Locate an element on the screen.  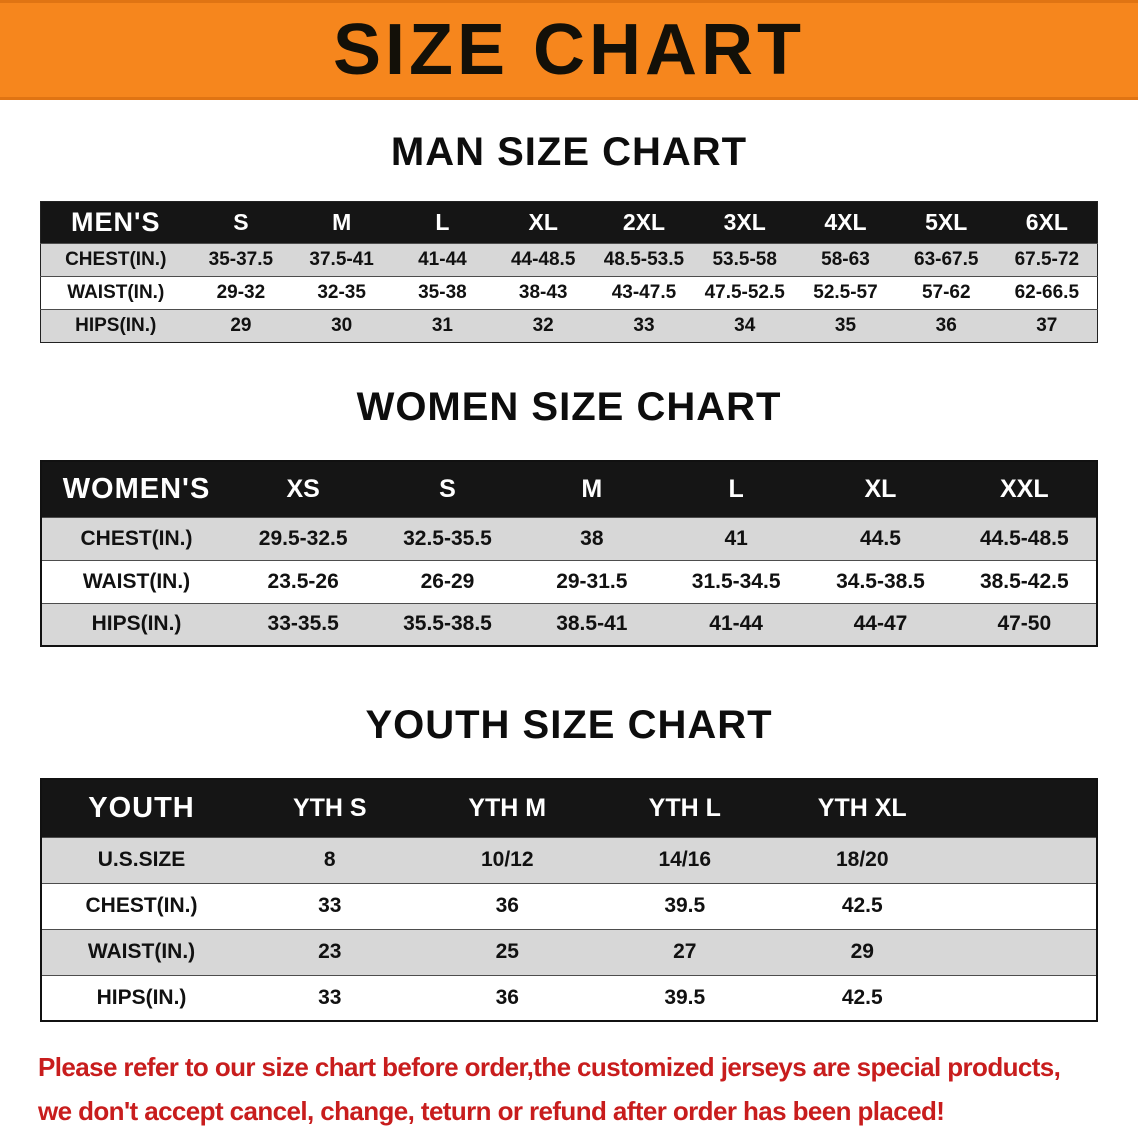
row-label: U.S.SIZE is located at coordinates (141, 859).